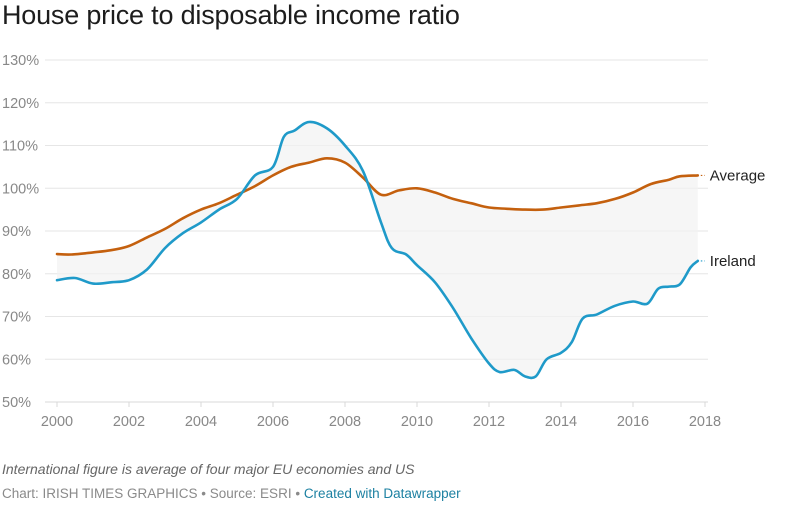 Image resolution: width=800 pixels, height=511 pixels. I want to click on x-tick-label: 2010, so click(417, 422).